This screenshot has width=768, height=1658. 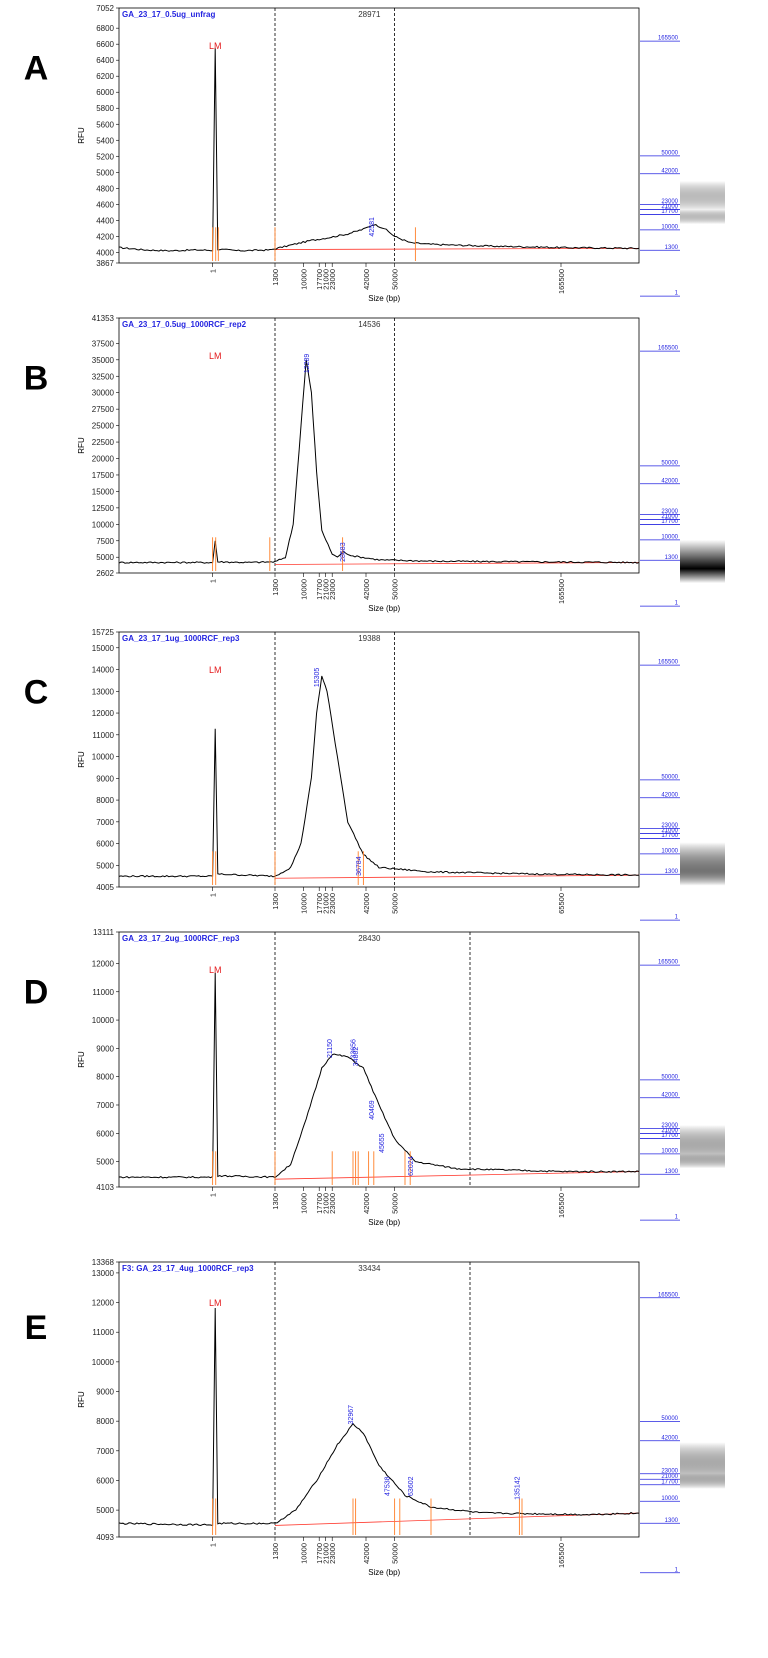 I want to click on y-tick-label: 7000, so click(x=105, y=1451).